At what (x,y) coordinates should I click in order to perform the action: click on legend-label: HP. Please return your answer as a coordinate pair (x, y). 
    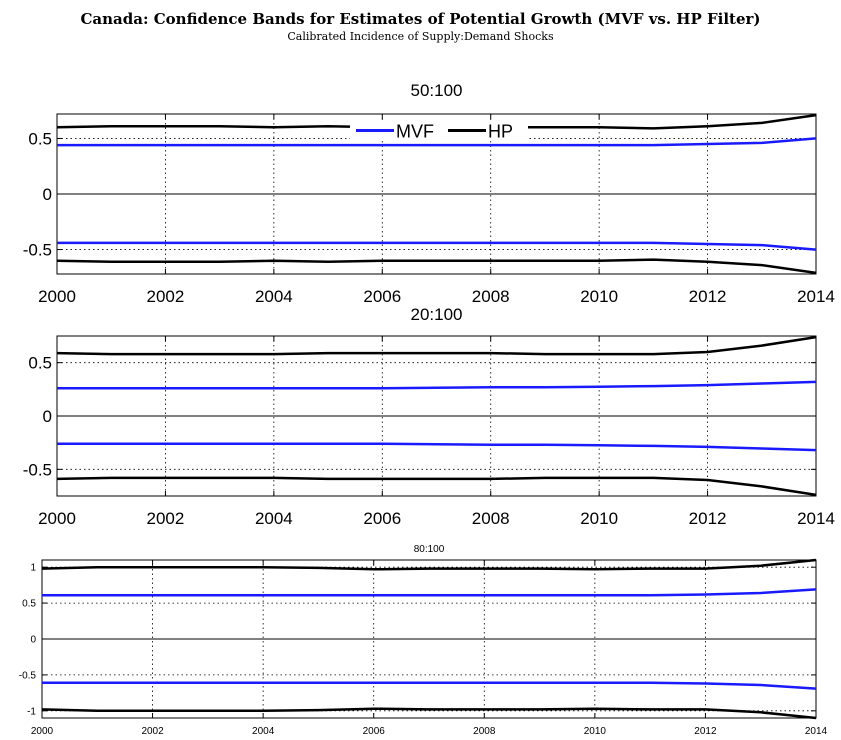
    Looking at the image, I should click on (500, 131).